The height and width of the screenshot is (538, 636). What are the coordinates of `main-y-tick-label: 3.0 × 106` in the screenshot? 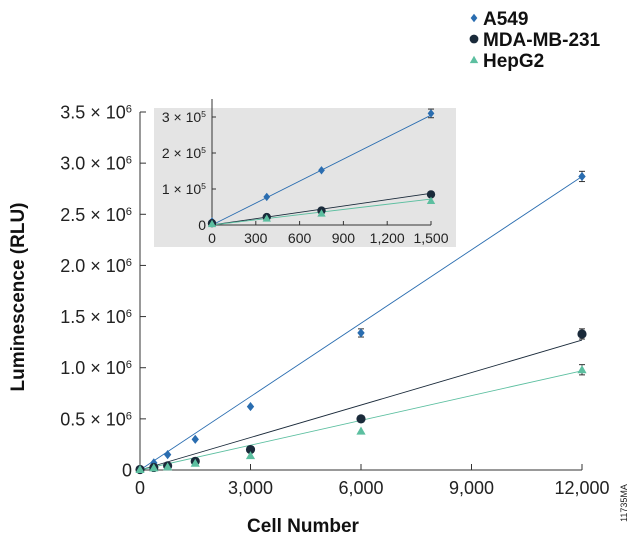 It's located at (96, 164).